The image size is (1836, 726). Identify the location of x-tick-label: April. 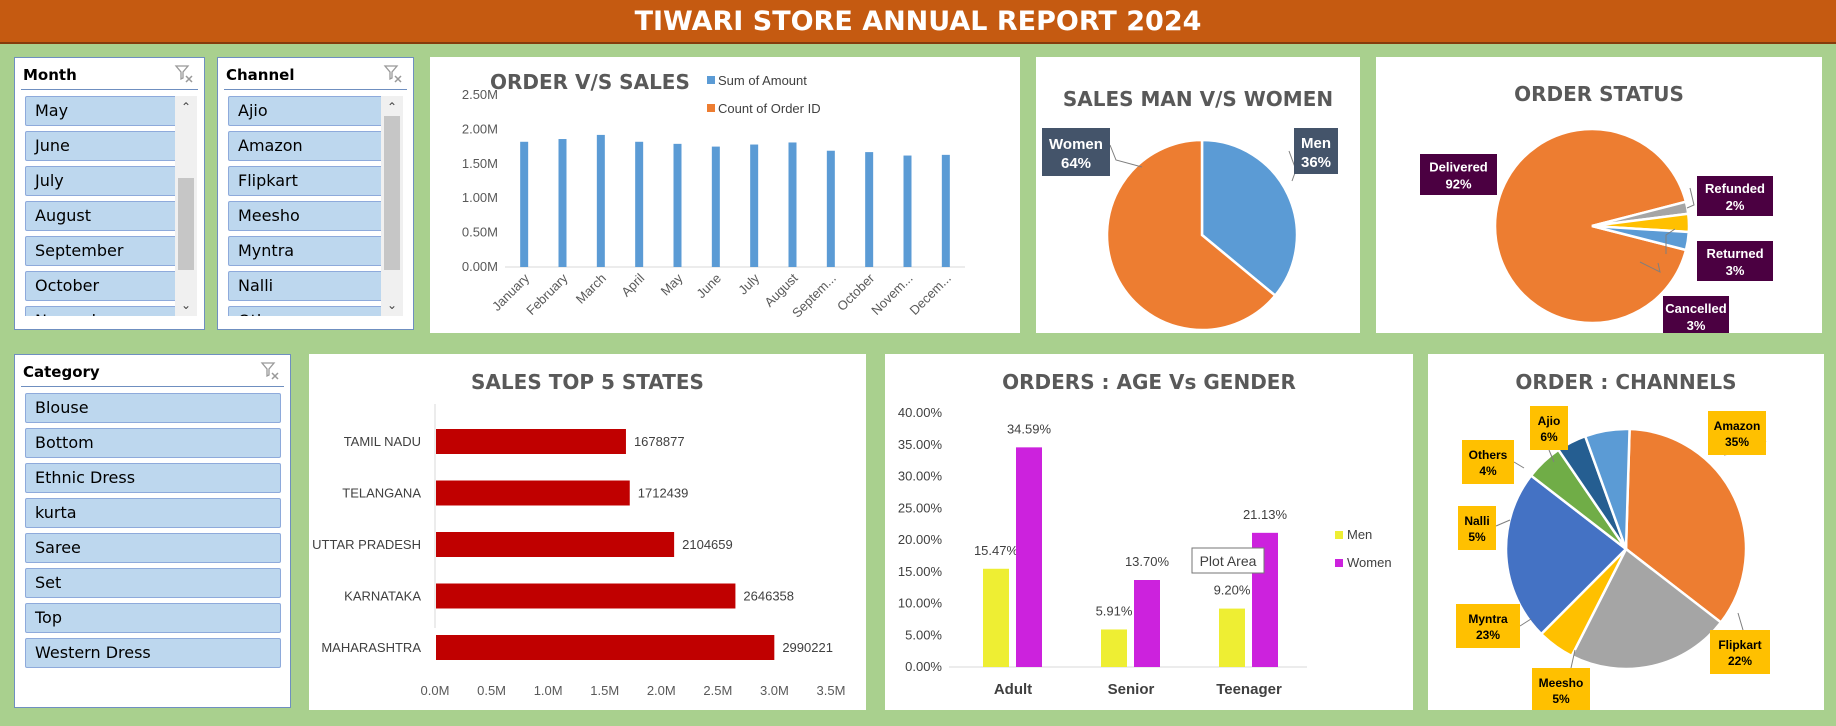
(632, 284).